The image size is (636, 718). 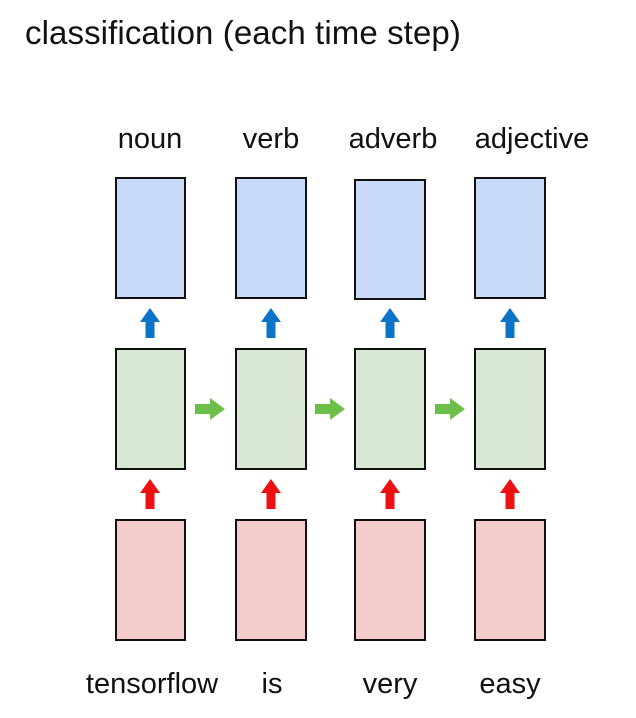 What do you see at coordinates (271, 139) in the screenshot?
I see `output-label-1: verb` at bounding box center [271, 139].